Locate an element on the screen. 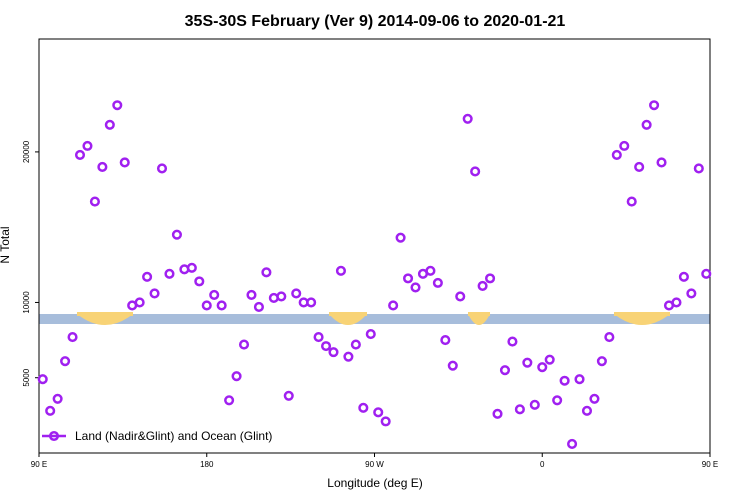 This screenshot has width=750, height=500. surface-type-band is located at coordinates (374, 318).